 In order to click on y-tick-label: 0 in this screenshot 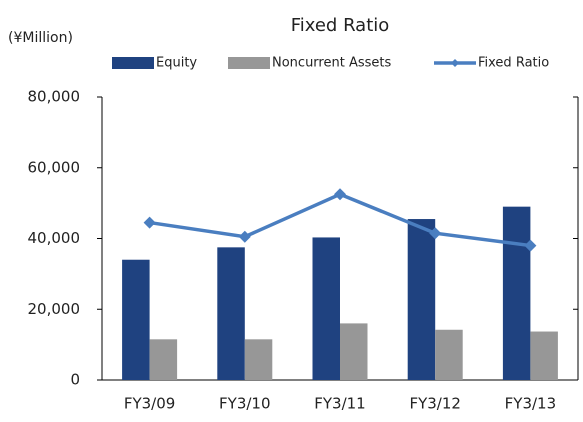, I will do `click(75, 380)`.